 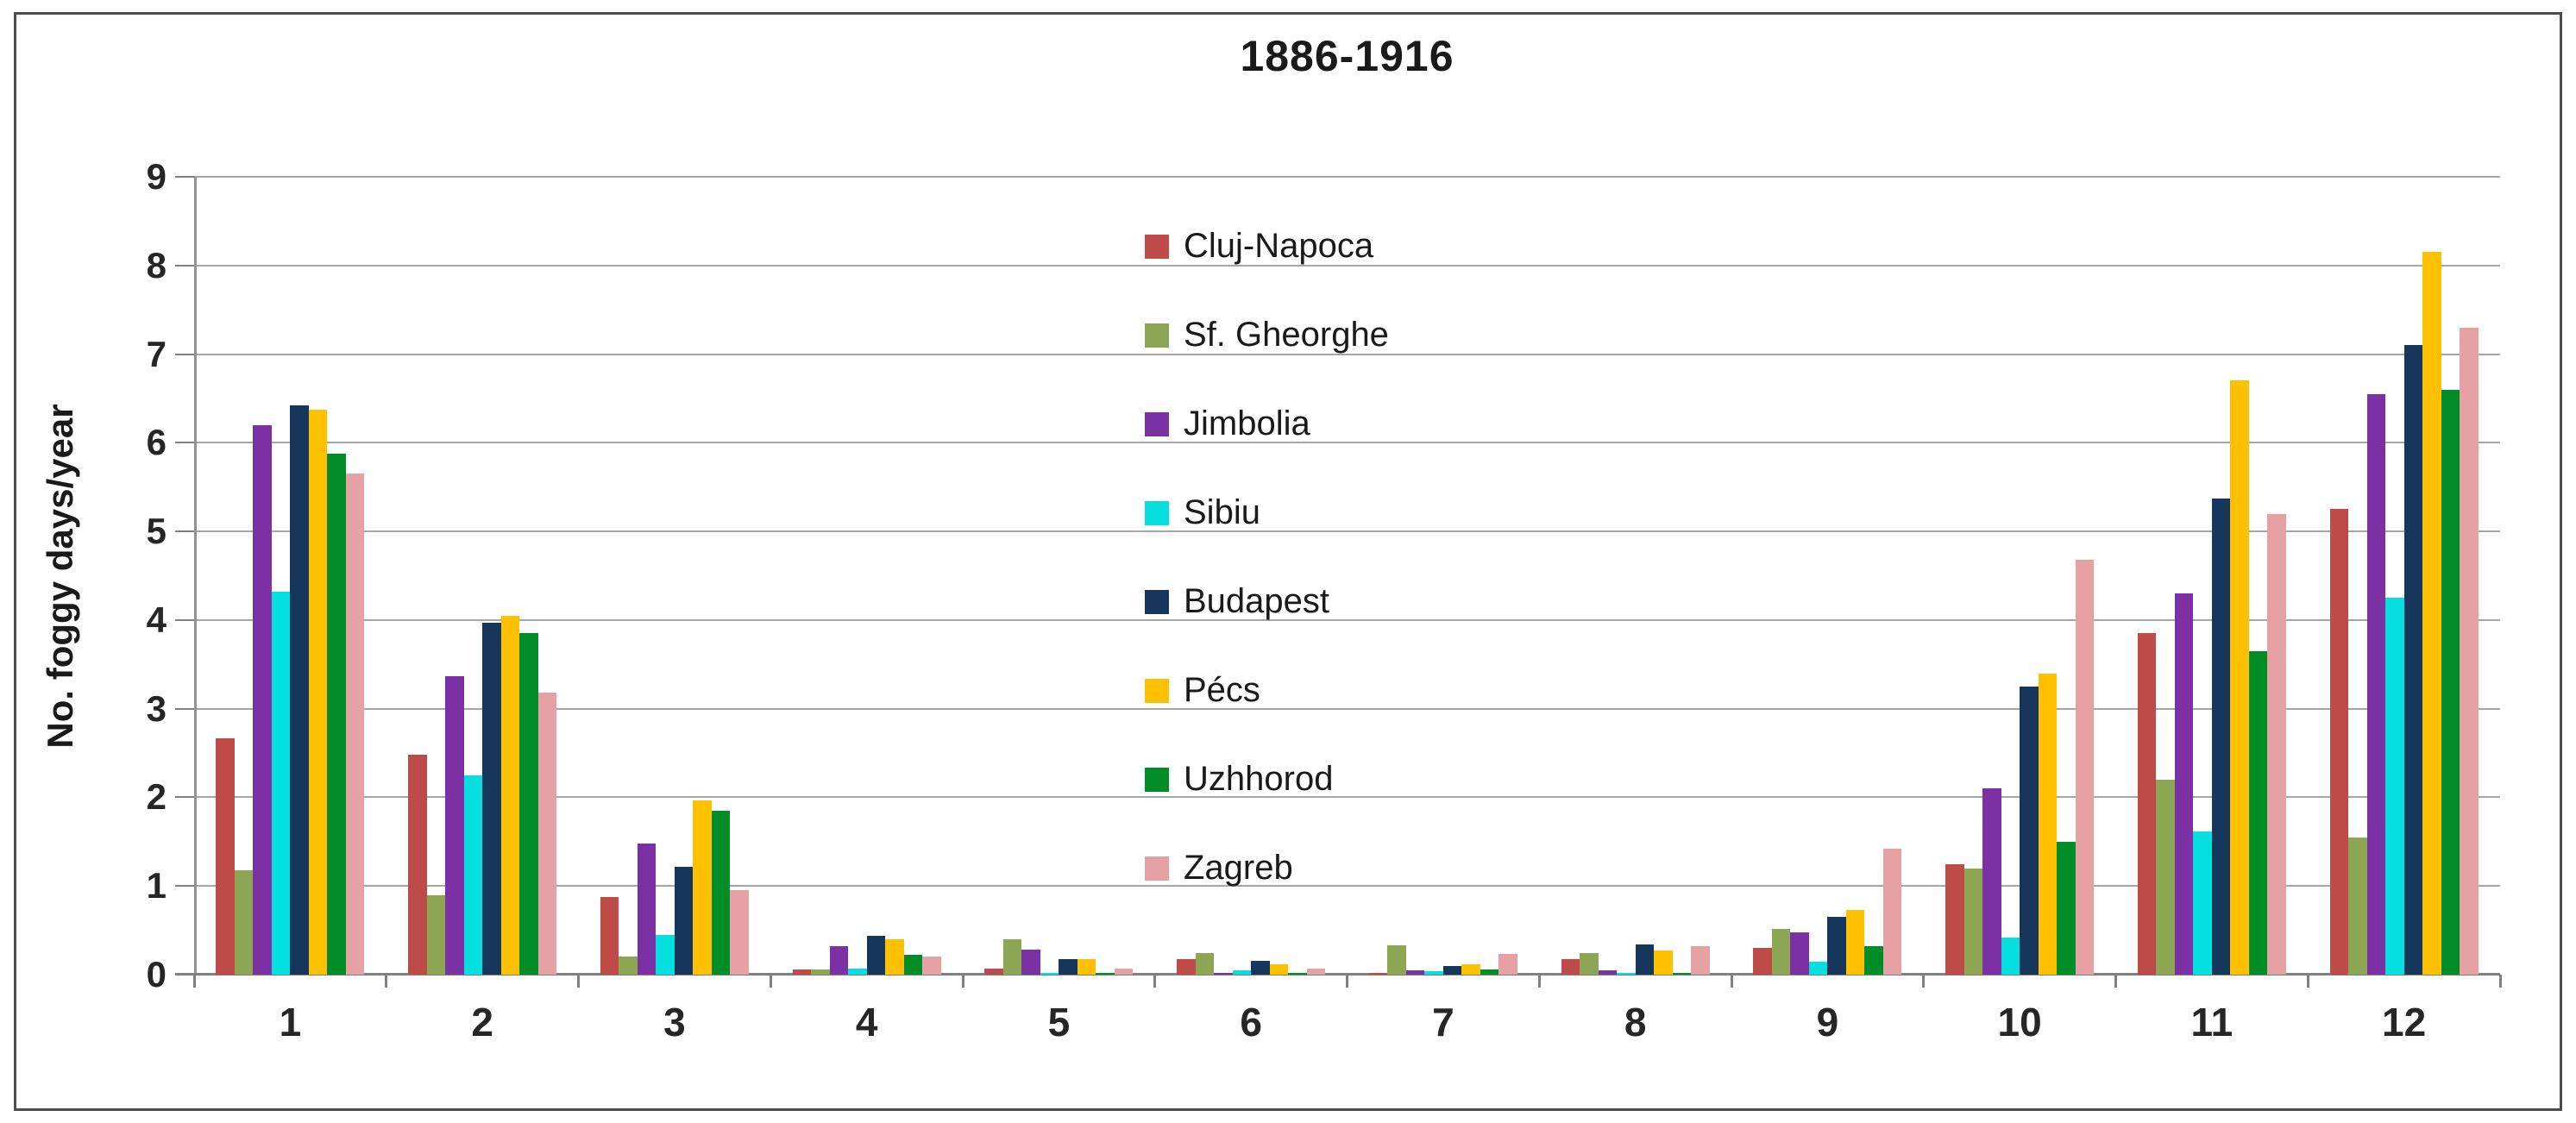 I want to click on bar-jimbolia-m5, so click(x=1030, y=962).